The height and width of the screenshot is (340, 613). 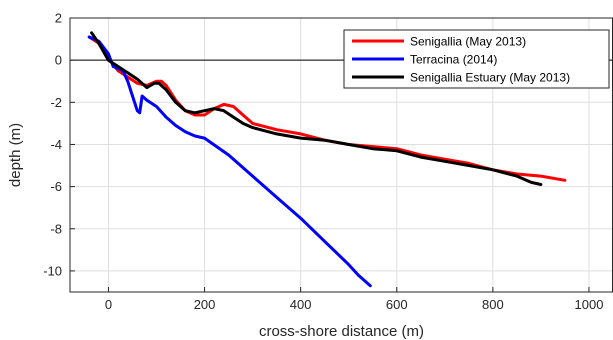 What do you see at coordinates (493, 304) in the screenshot?
I see `x-tick-label: 800` at bounding box center [493, 304].